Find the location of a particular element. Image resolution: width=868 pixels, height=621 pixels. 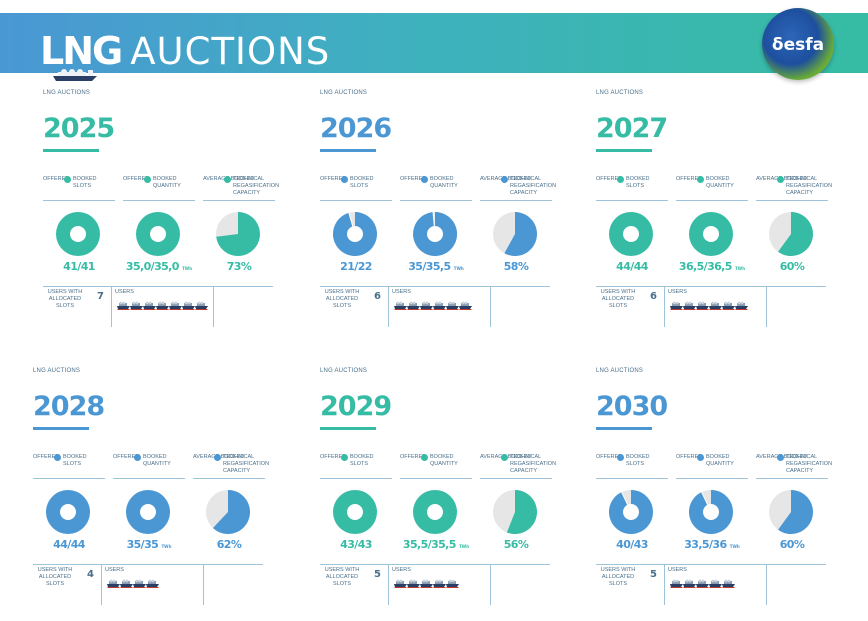

stat-slots: OFFERED BOOKED SLOTS 40/43 is located at coordinates (632, 508).